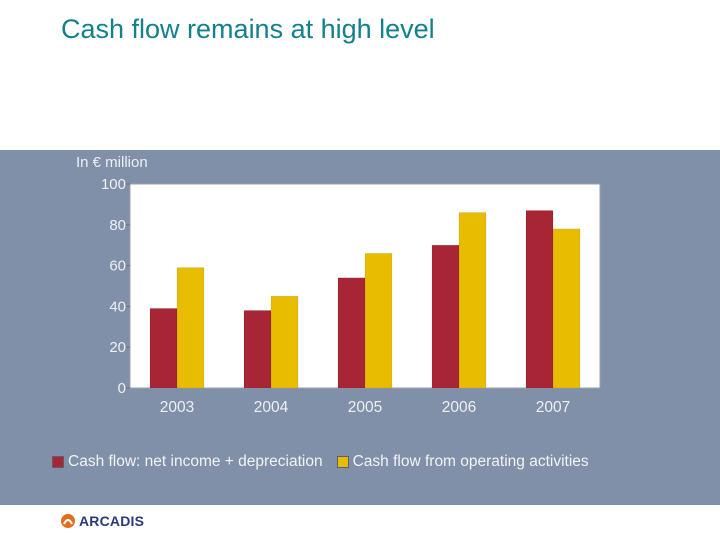 This screenshot has height=540, width=720. Describe the element at coordinates (117, 225) in the screenshot. I see `y-tick-label: 80` at that location.